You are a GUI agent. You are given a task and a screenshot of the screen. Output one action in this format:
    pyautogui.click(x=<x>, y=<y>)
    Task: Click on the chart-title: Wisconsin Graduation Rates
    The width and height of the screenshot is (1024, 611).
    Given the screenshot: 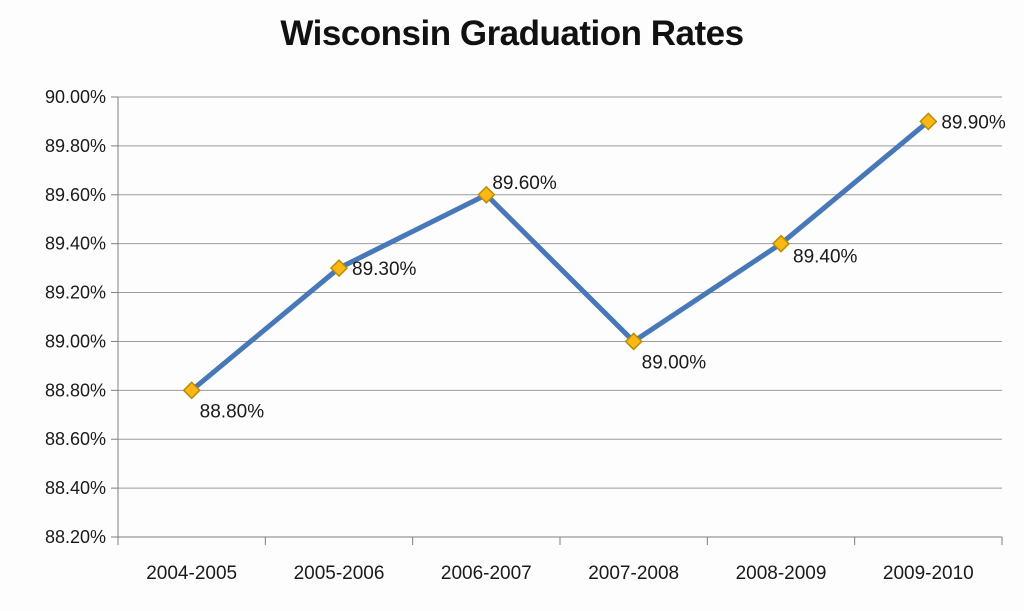 What is the action you would take?
    pyautogui.click(x=512, y=33)
    